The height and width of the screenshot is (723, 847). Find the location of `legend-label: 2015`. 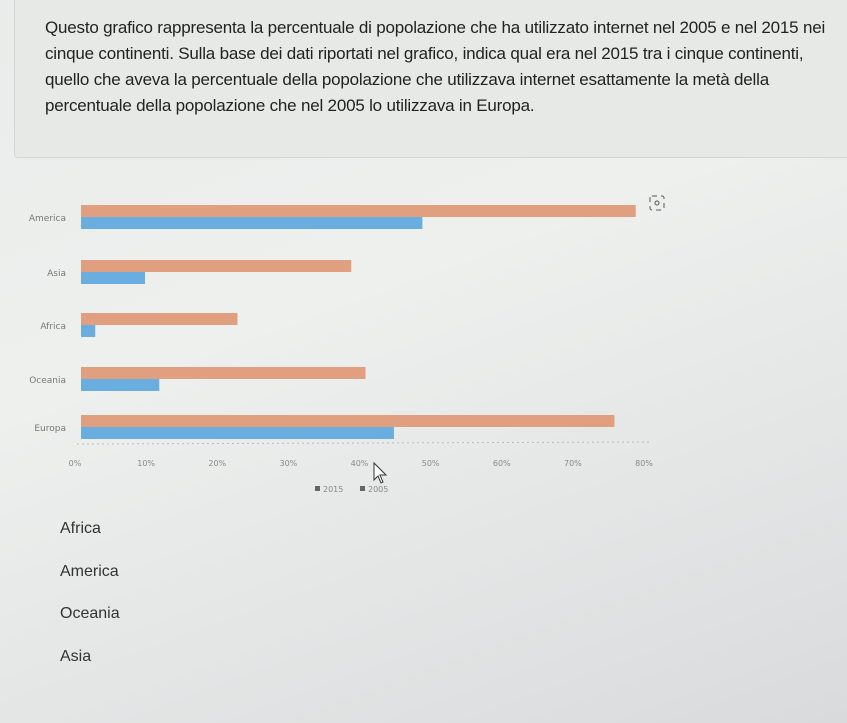

legend-label: 2015 is located at coordinates (333, 489).